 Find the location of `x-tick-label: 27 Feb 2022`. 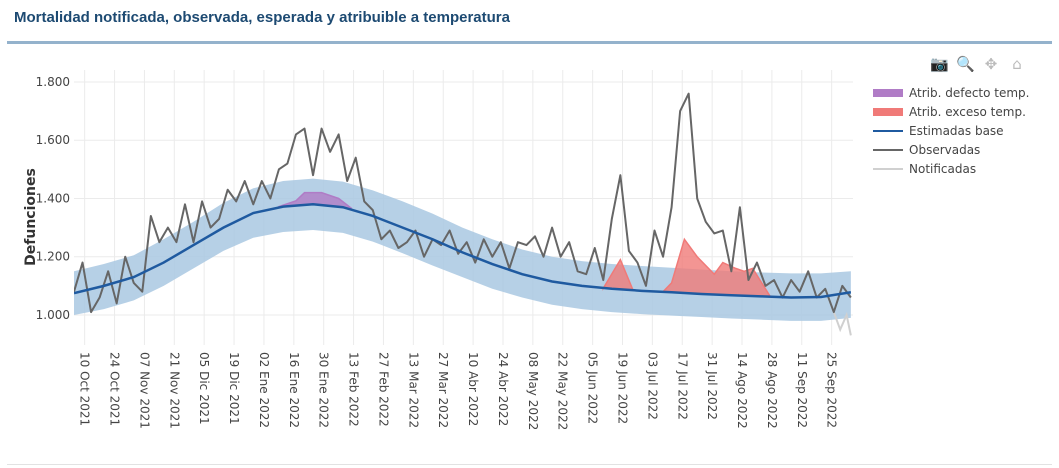

x-tick-label: 27 Feb 2022 is located at coordinates (383, 389).